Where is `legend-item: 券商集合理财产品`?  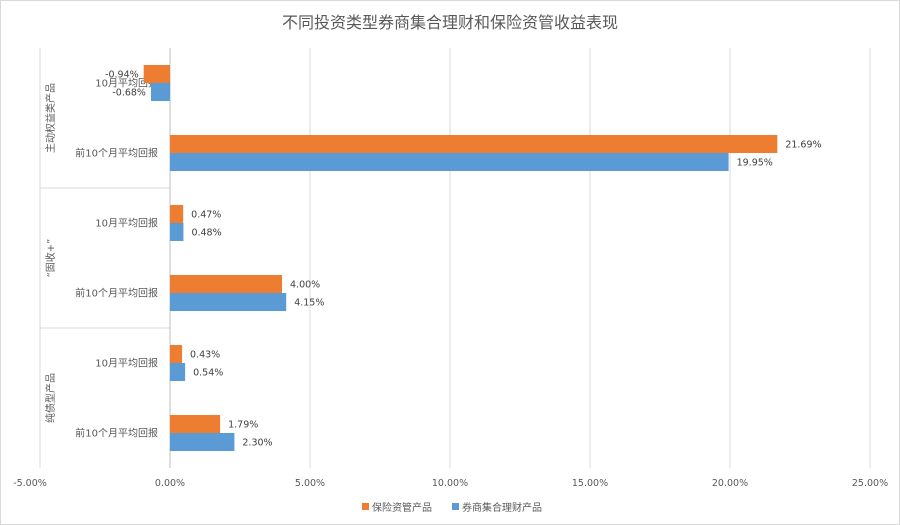
legend-item: 券商集合理财产品 is located at coordinates (497, 507).